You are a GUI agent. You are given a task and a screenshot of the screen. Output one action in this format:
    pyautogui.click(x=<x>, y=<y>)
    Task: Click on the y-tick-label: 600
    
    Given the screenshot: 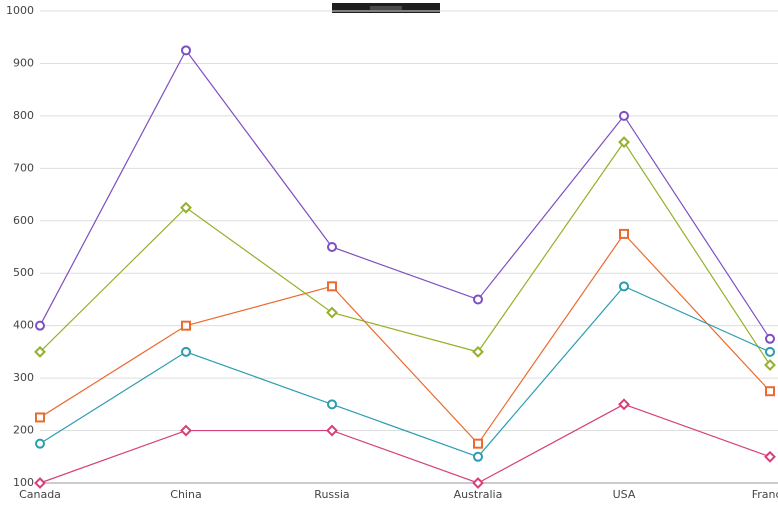 What is the action you would take?
    pyautogui.click(x=23, y=220)
    